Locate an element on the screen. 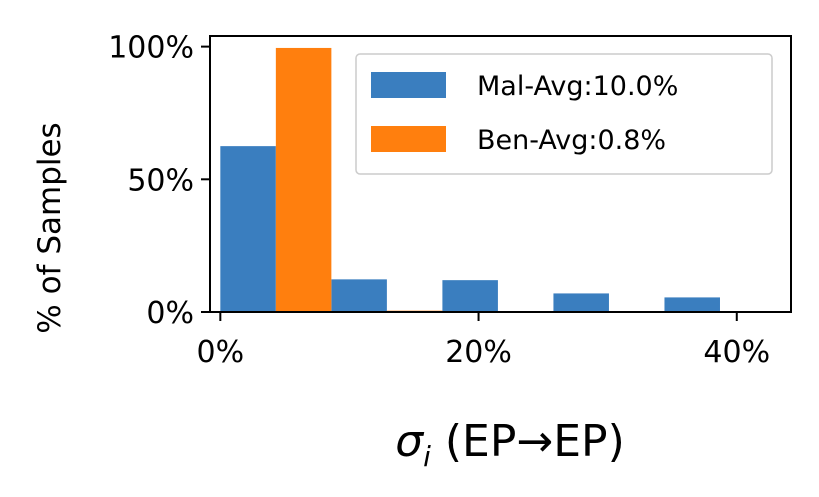  x-axis-label-rest: (EP→EP) is located at coordinates (528, 441).